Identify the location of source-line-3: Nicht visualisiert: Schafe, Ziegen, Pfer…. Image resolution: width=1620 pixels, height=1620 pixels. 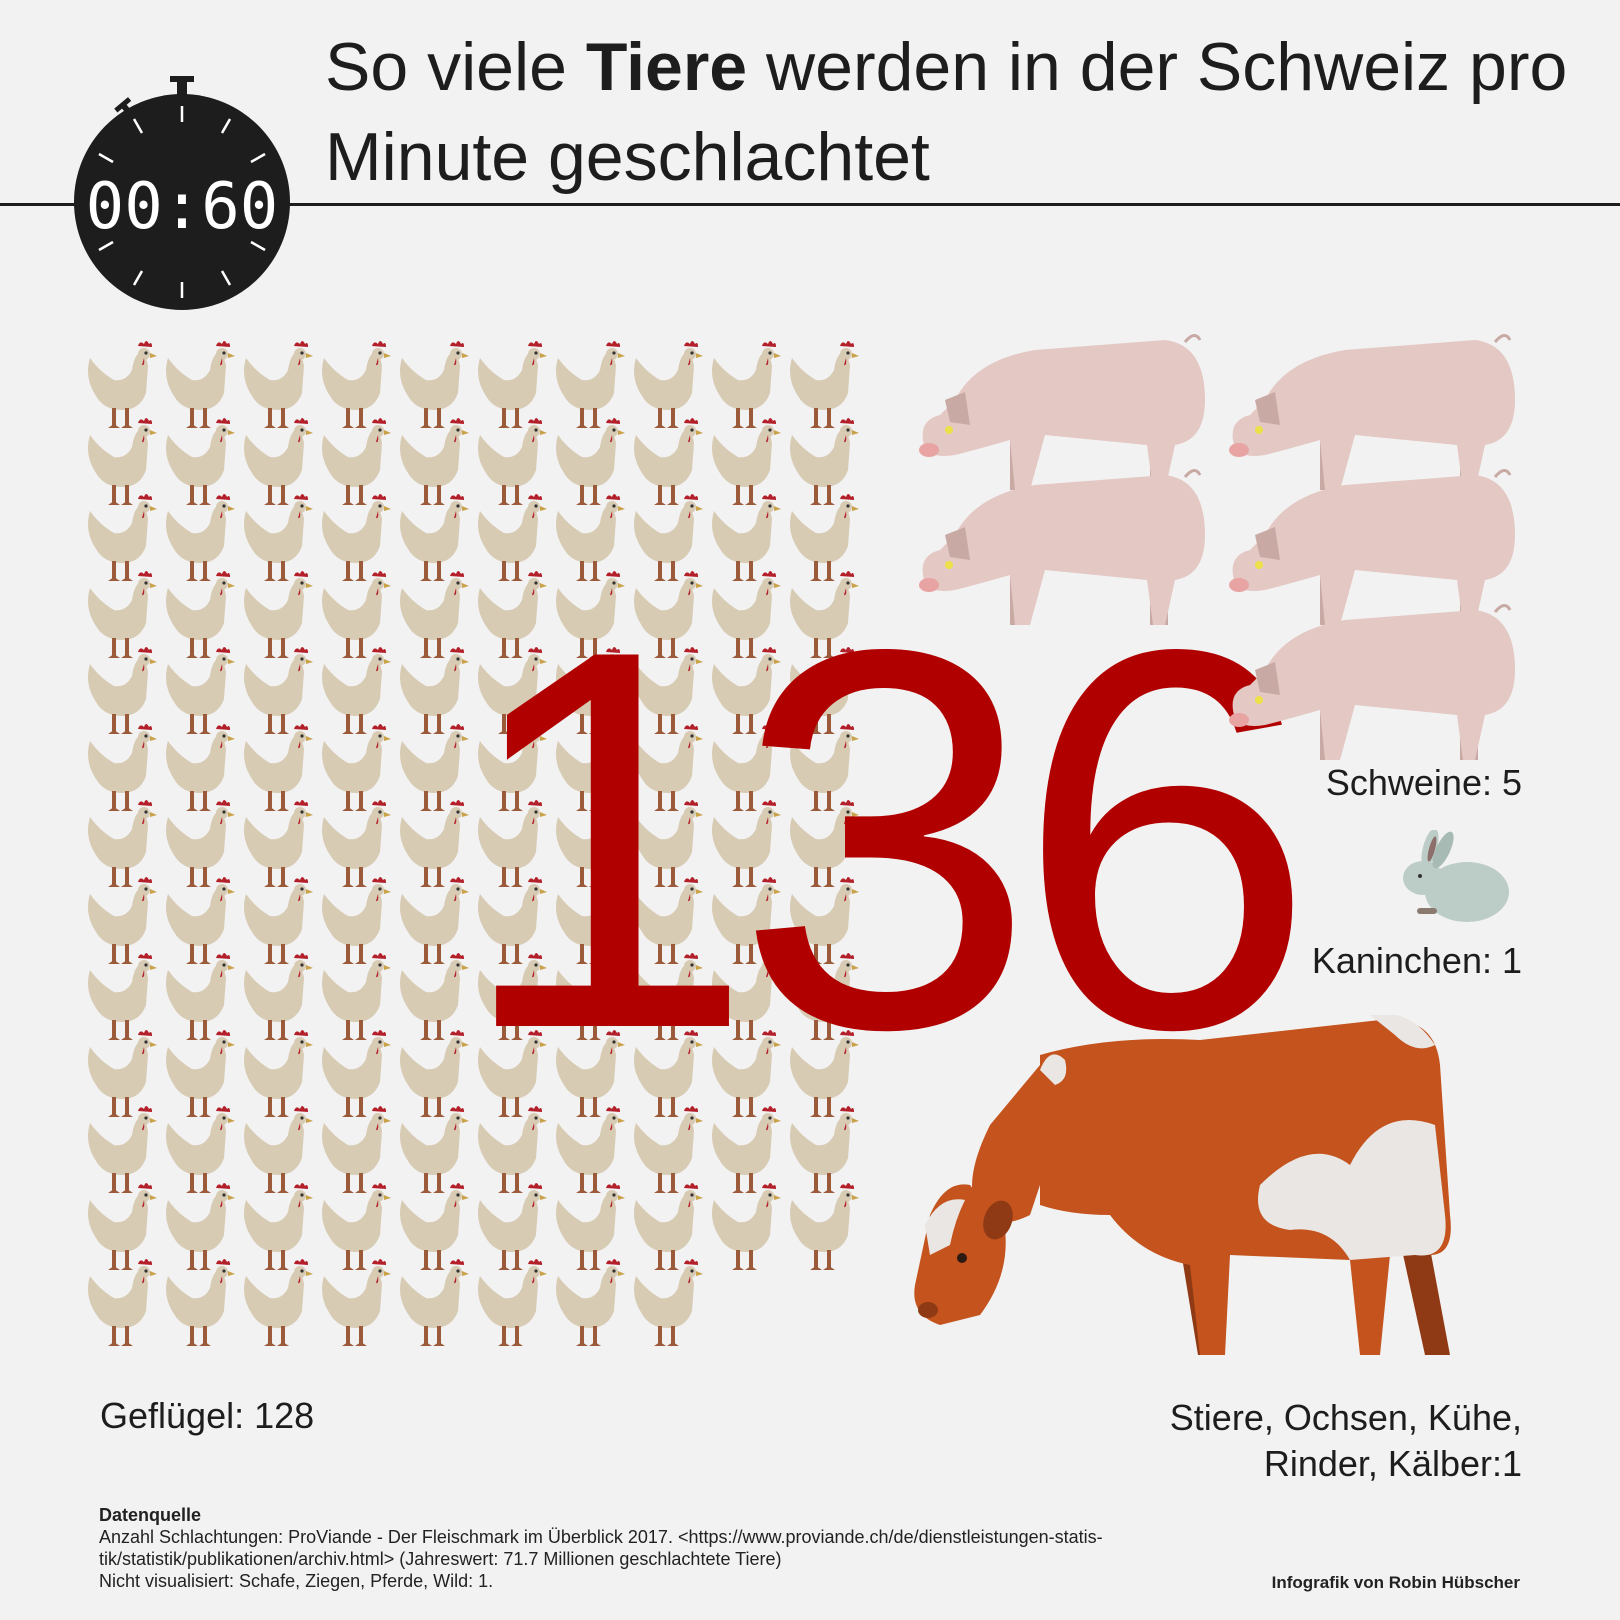
(296, 1581).